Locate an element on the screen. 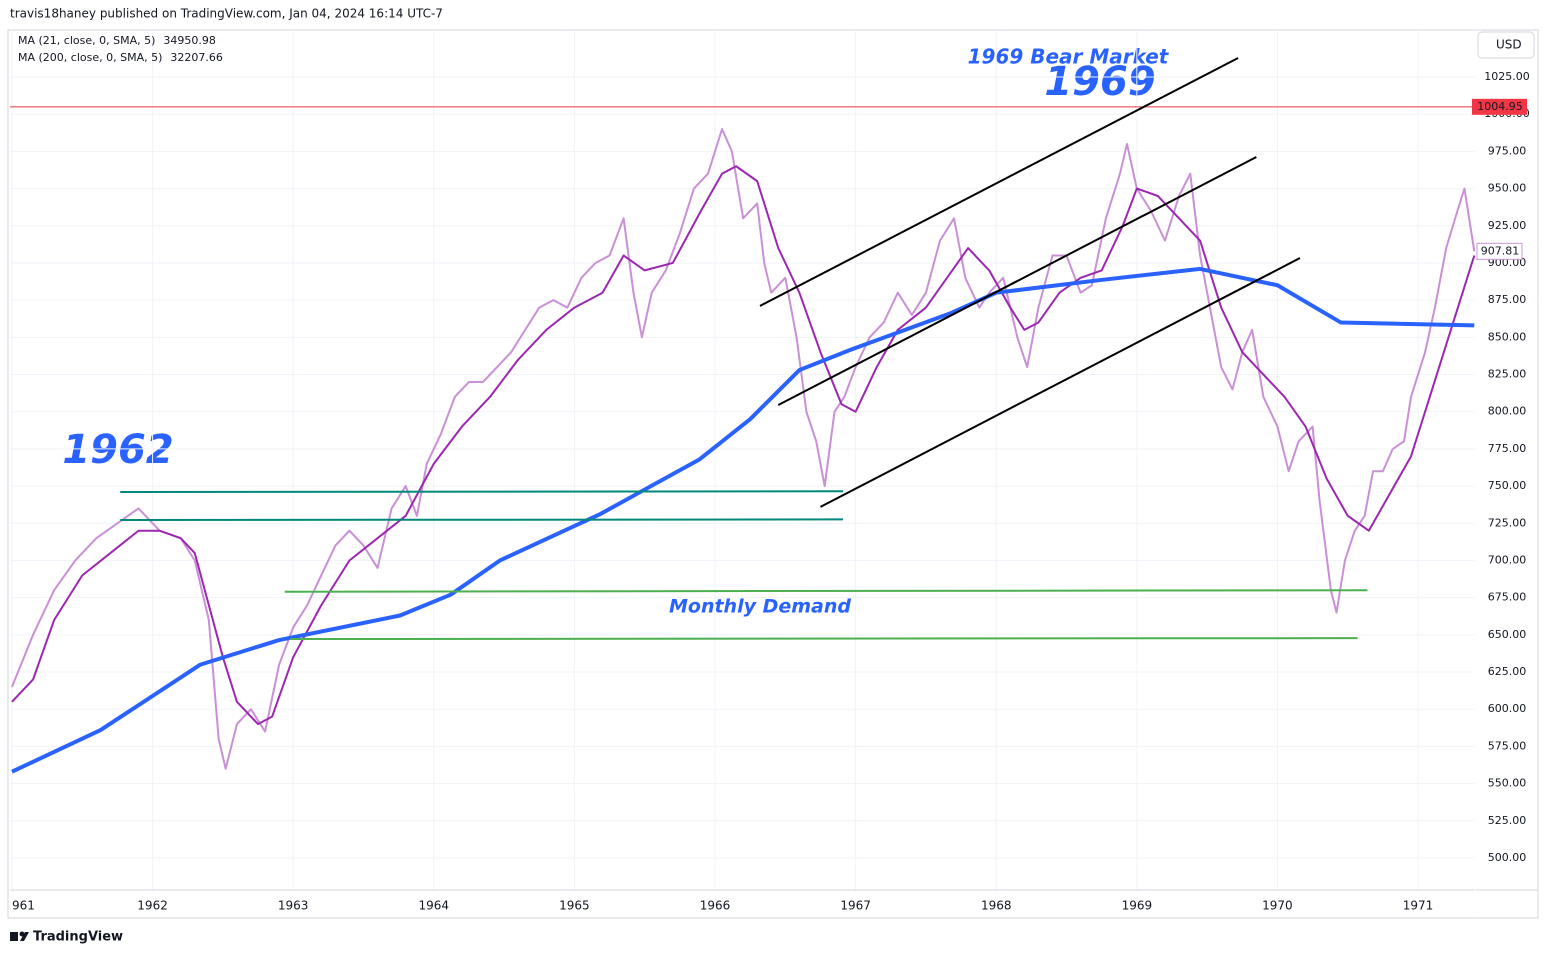  y-tick-label: 825.00 is located at coordinates (1507, 374).